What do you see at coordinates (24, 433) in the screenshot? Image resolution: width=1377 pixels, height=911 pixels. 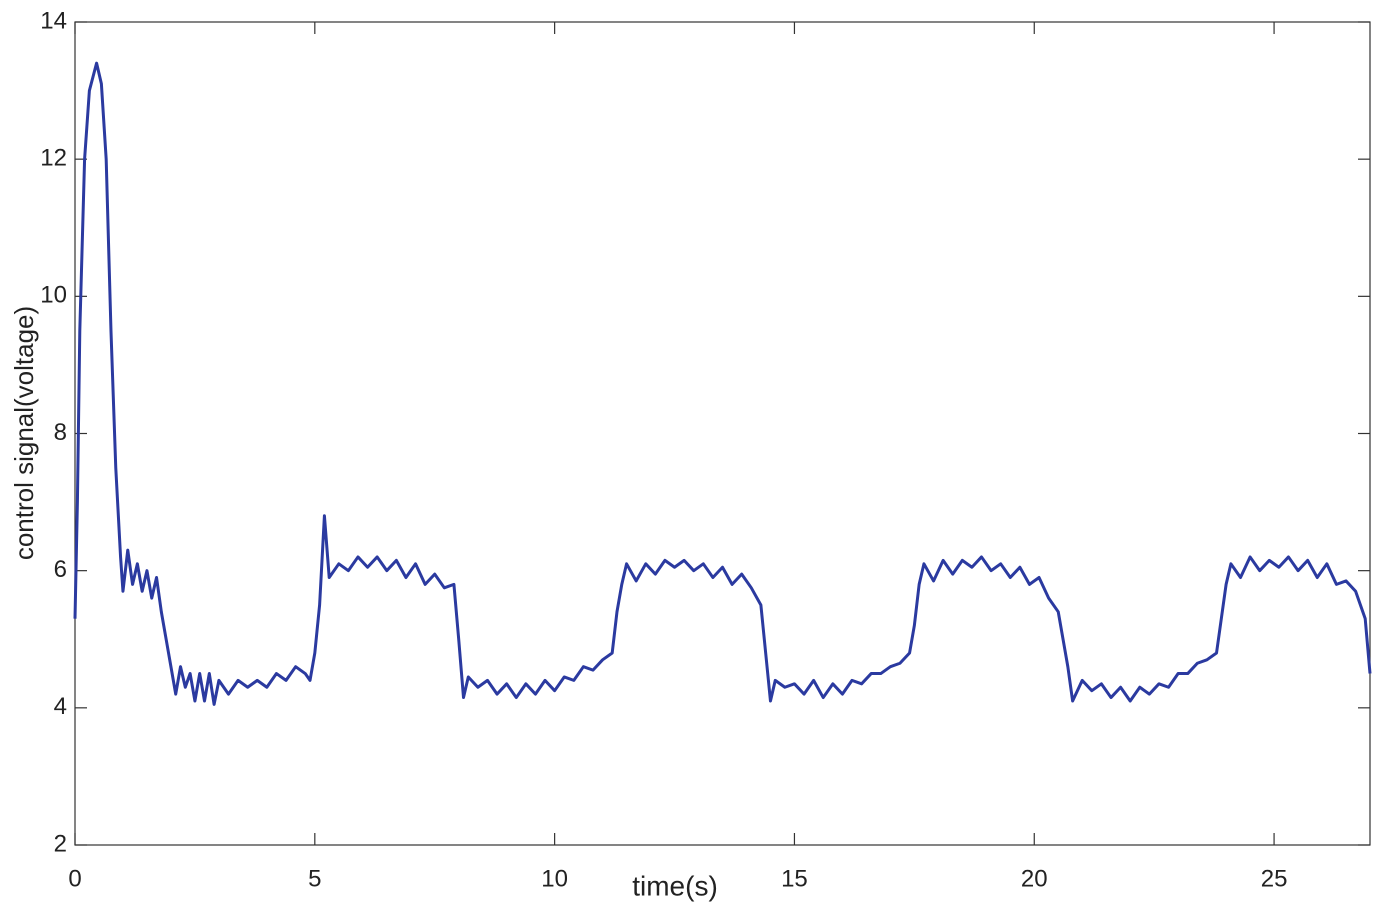 I see `y-axis-label: control signal(voltage)` at bounding box center [24, 433].